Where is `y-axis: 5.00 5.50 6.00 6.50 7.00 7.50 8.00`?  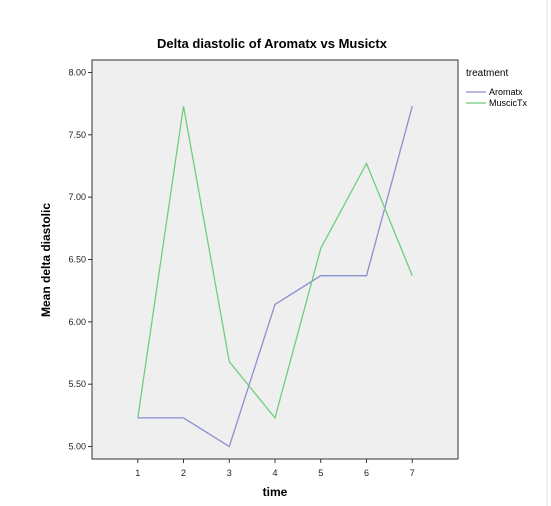
y-axis: 5.00 5.50 6.00 6.50 7.00 7.50 8.00 is located at coordinates (80, 259).